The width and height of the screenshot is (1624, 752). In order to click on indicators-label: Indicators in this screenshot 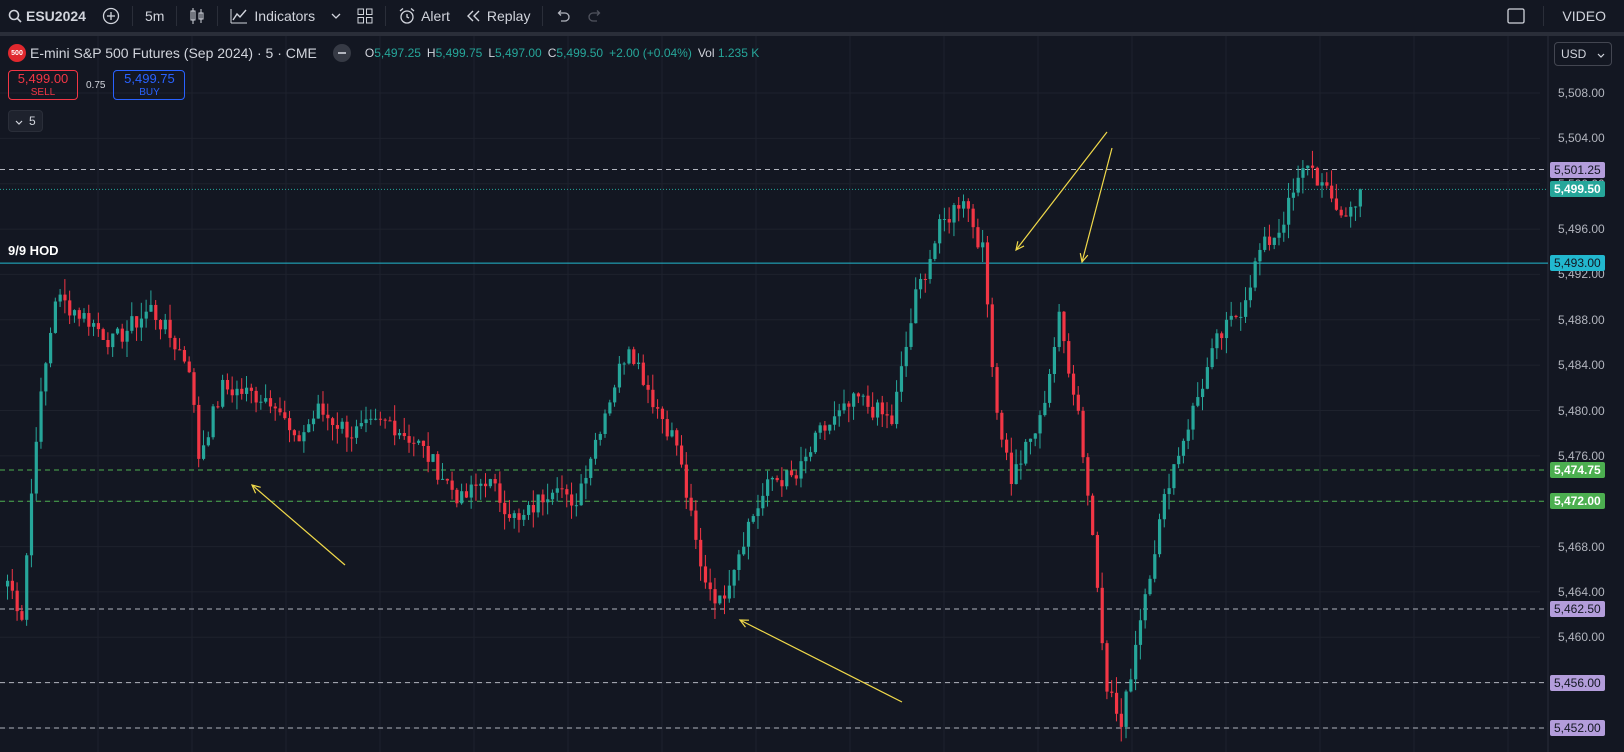, I will do `click(285, 16)`.